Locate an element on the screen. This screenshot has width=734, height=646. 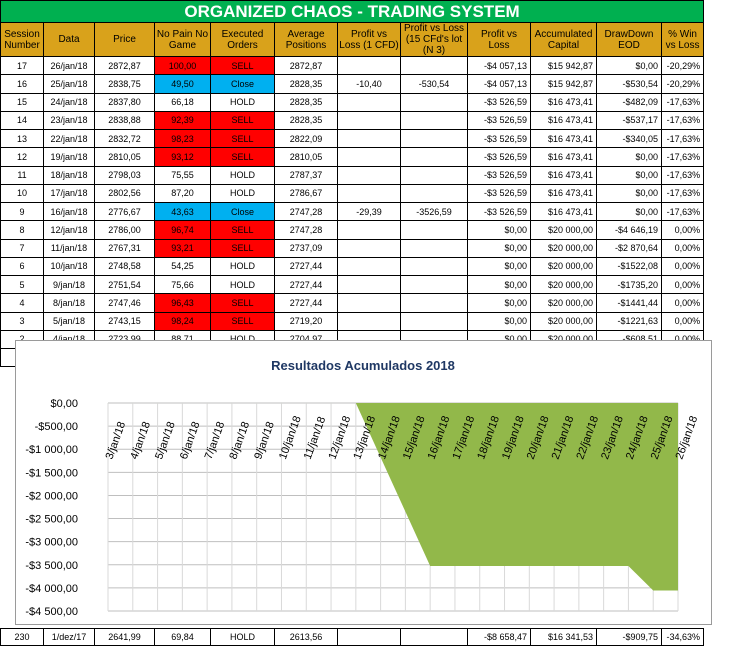
cell-session: 16 is located at coordinates (22, 84).